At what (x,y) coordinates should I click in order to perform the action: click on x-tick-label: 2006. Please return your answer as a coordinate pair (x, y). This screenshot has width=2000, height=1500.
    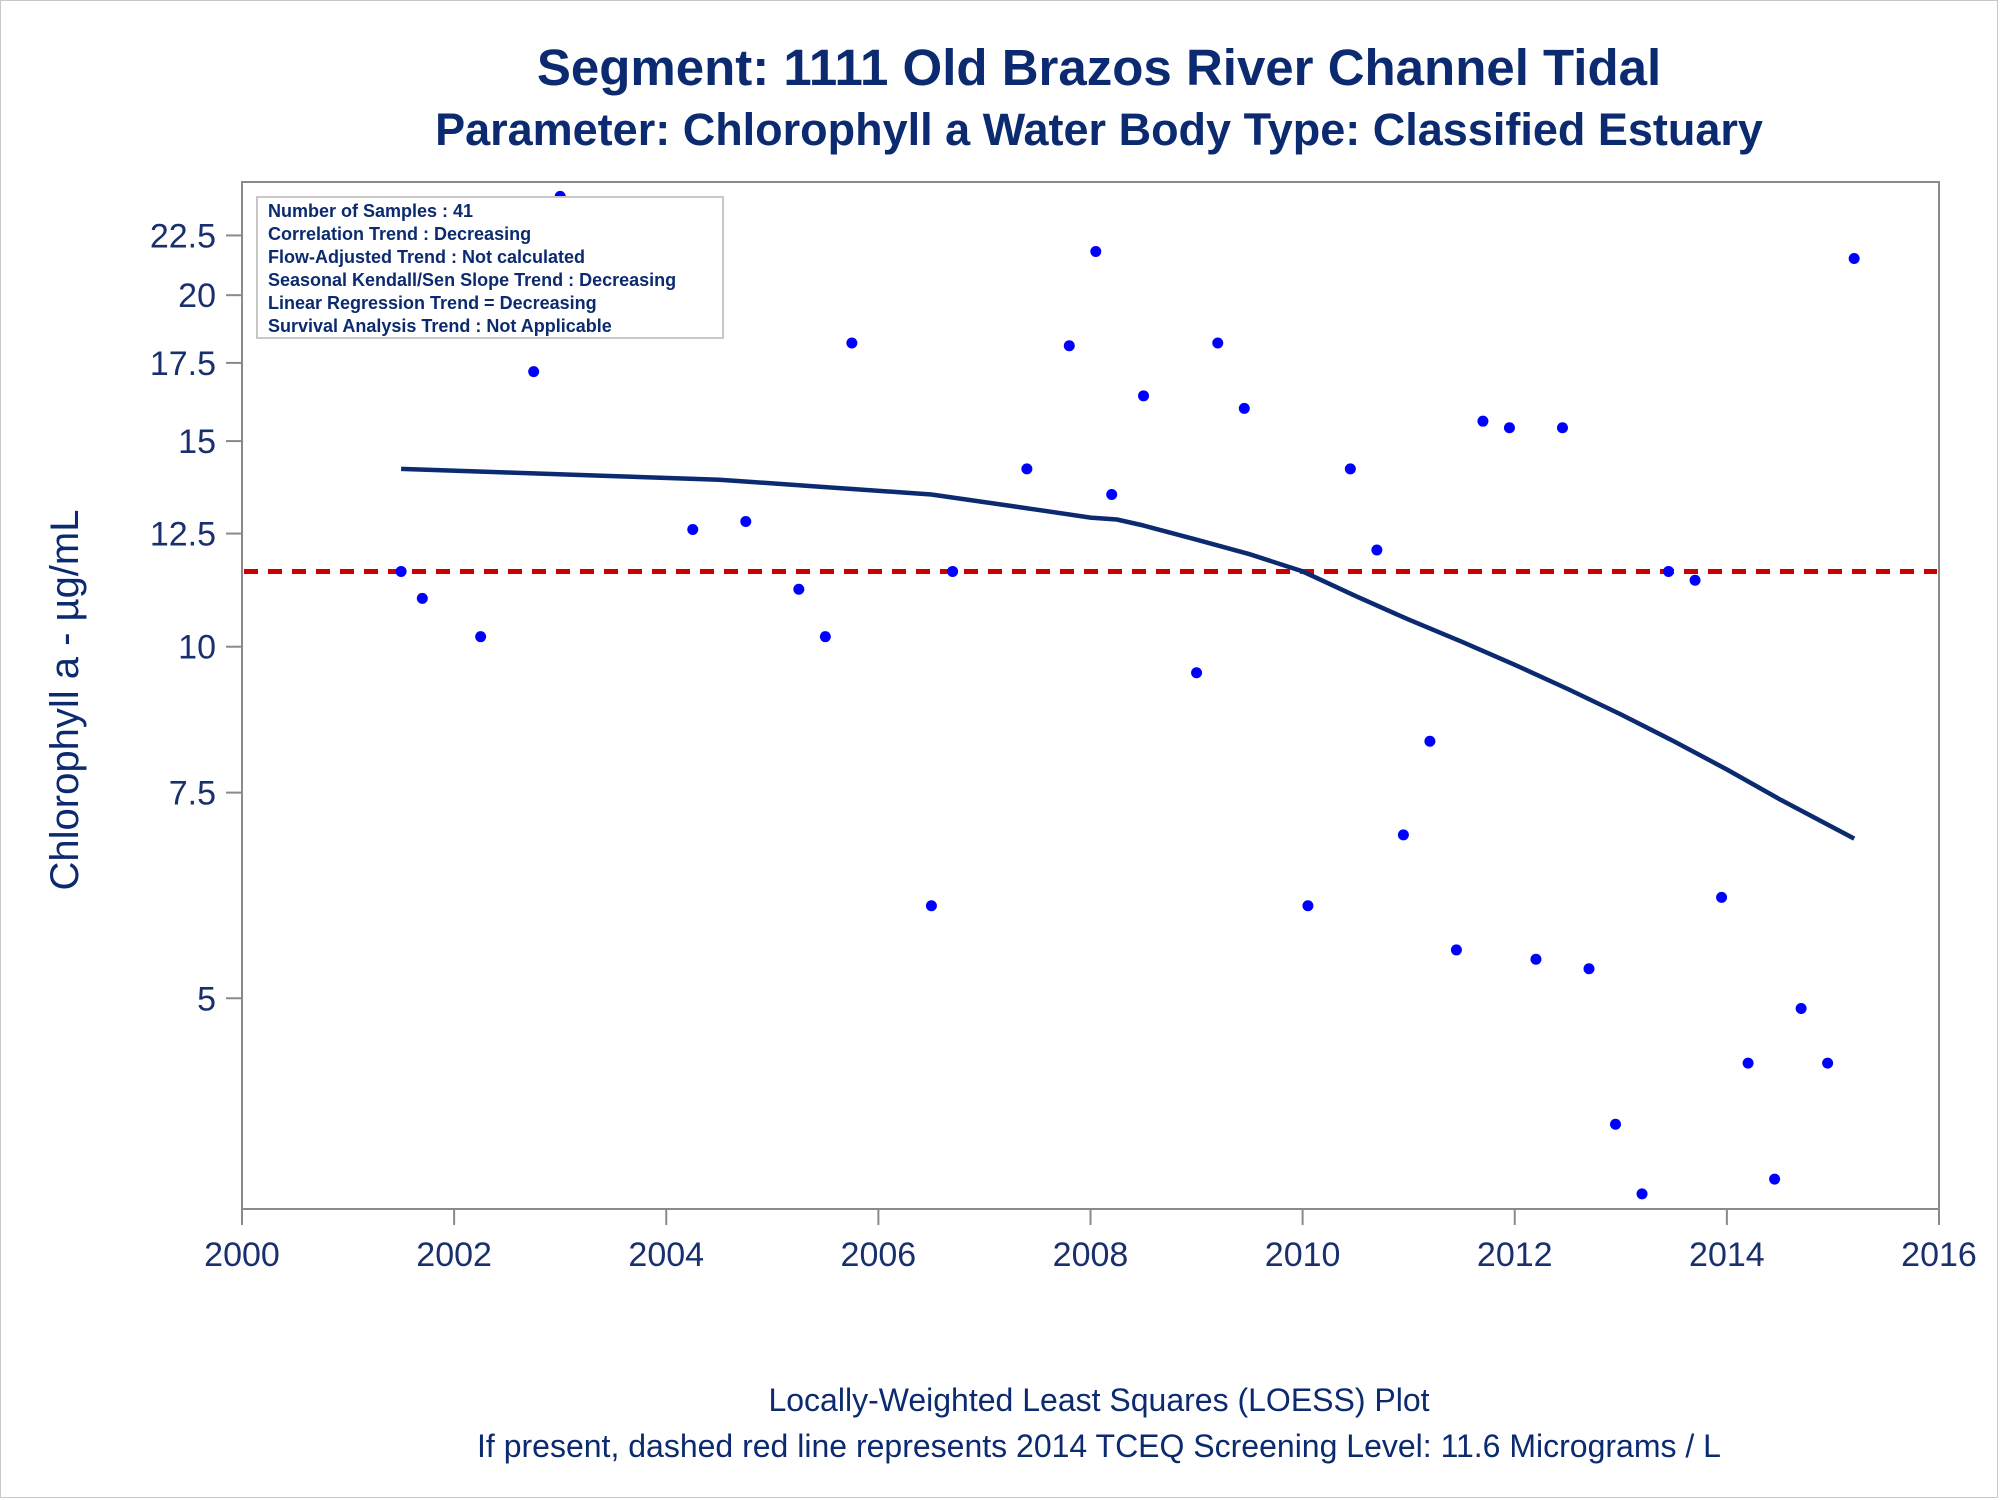
    Looking at the image, I should click on (879, 1255).